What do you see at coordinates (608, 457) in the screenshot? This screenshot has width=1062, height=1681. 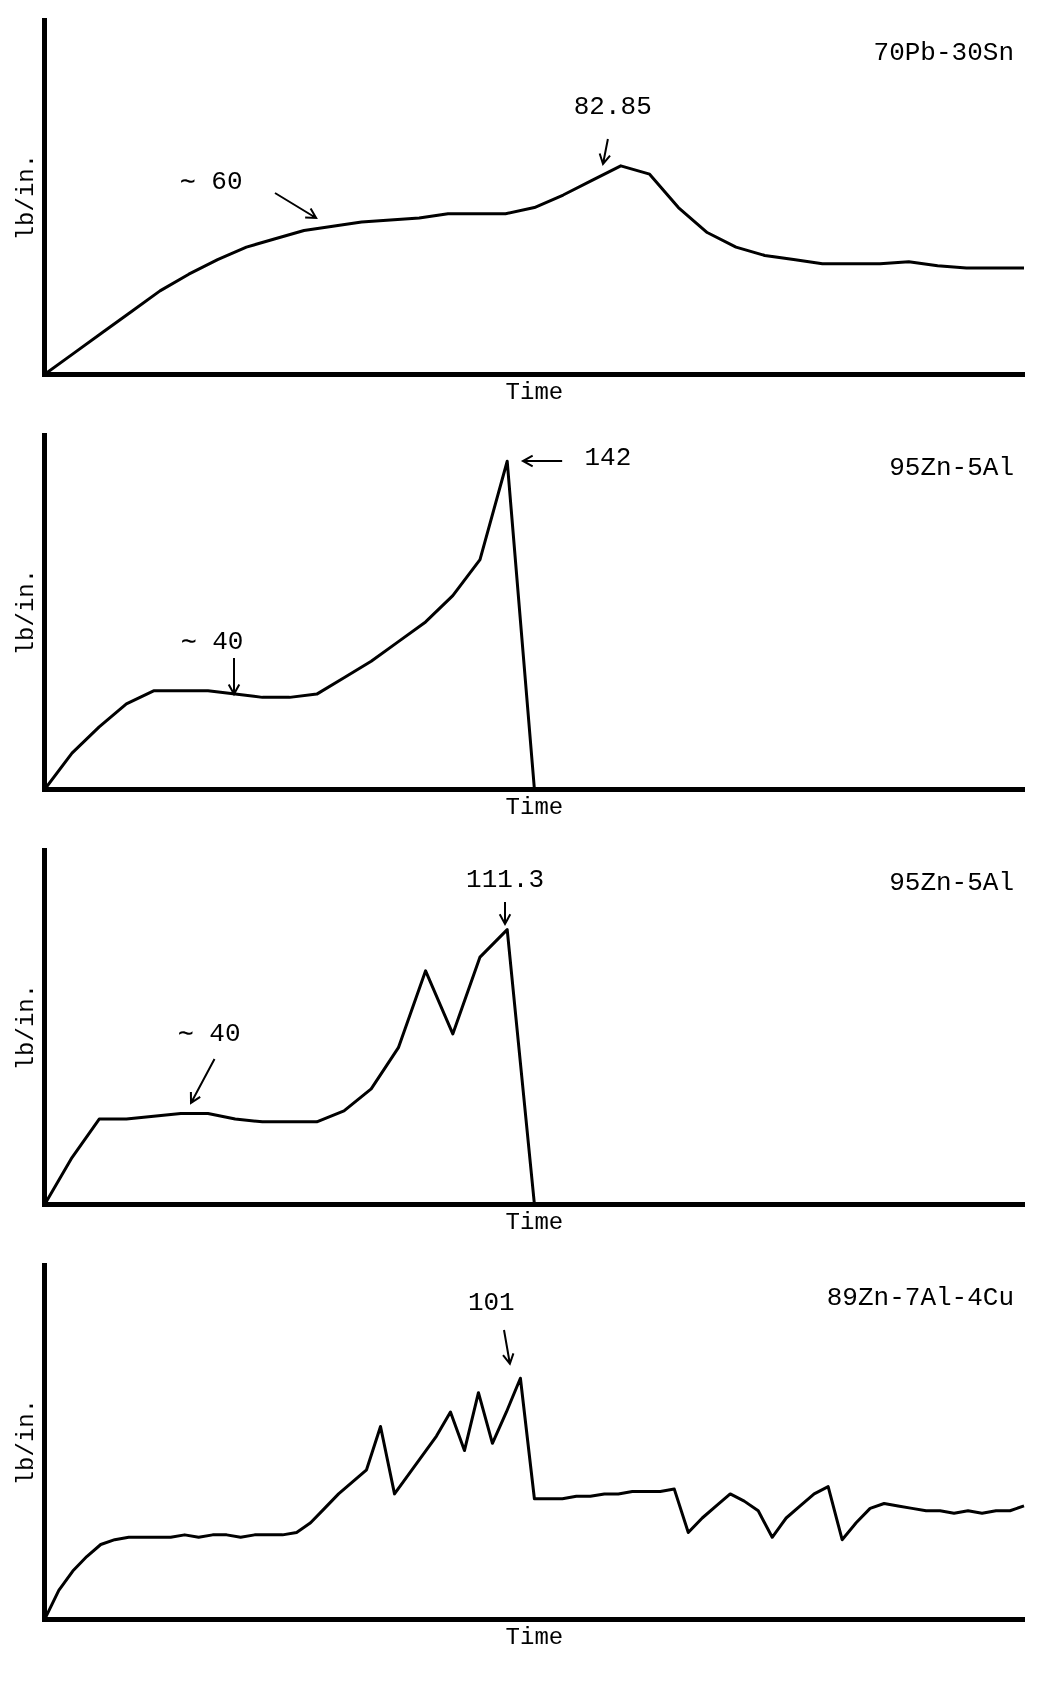 I see `annotation: 142` at bounding box center [608, 457].